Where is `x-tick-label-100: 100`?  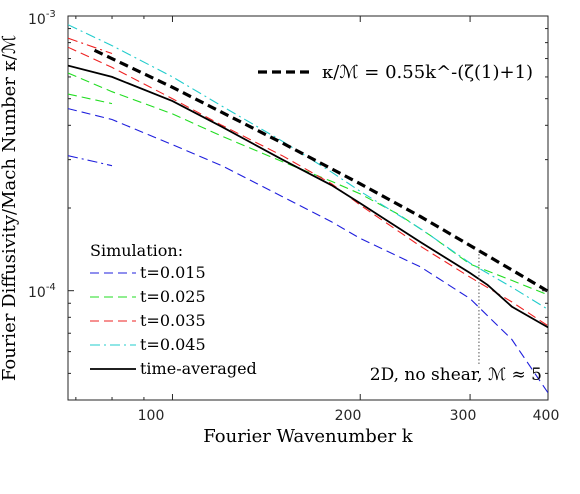
x-tick-label-100: 100 is located at coordinates (151, 416).